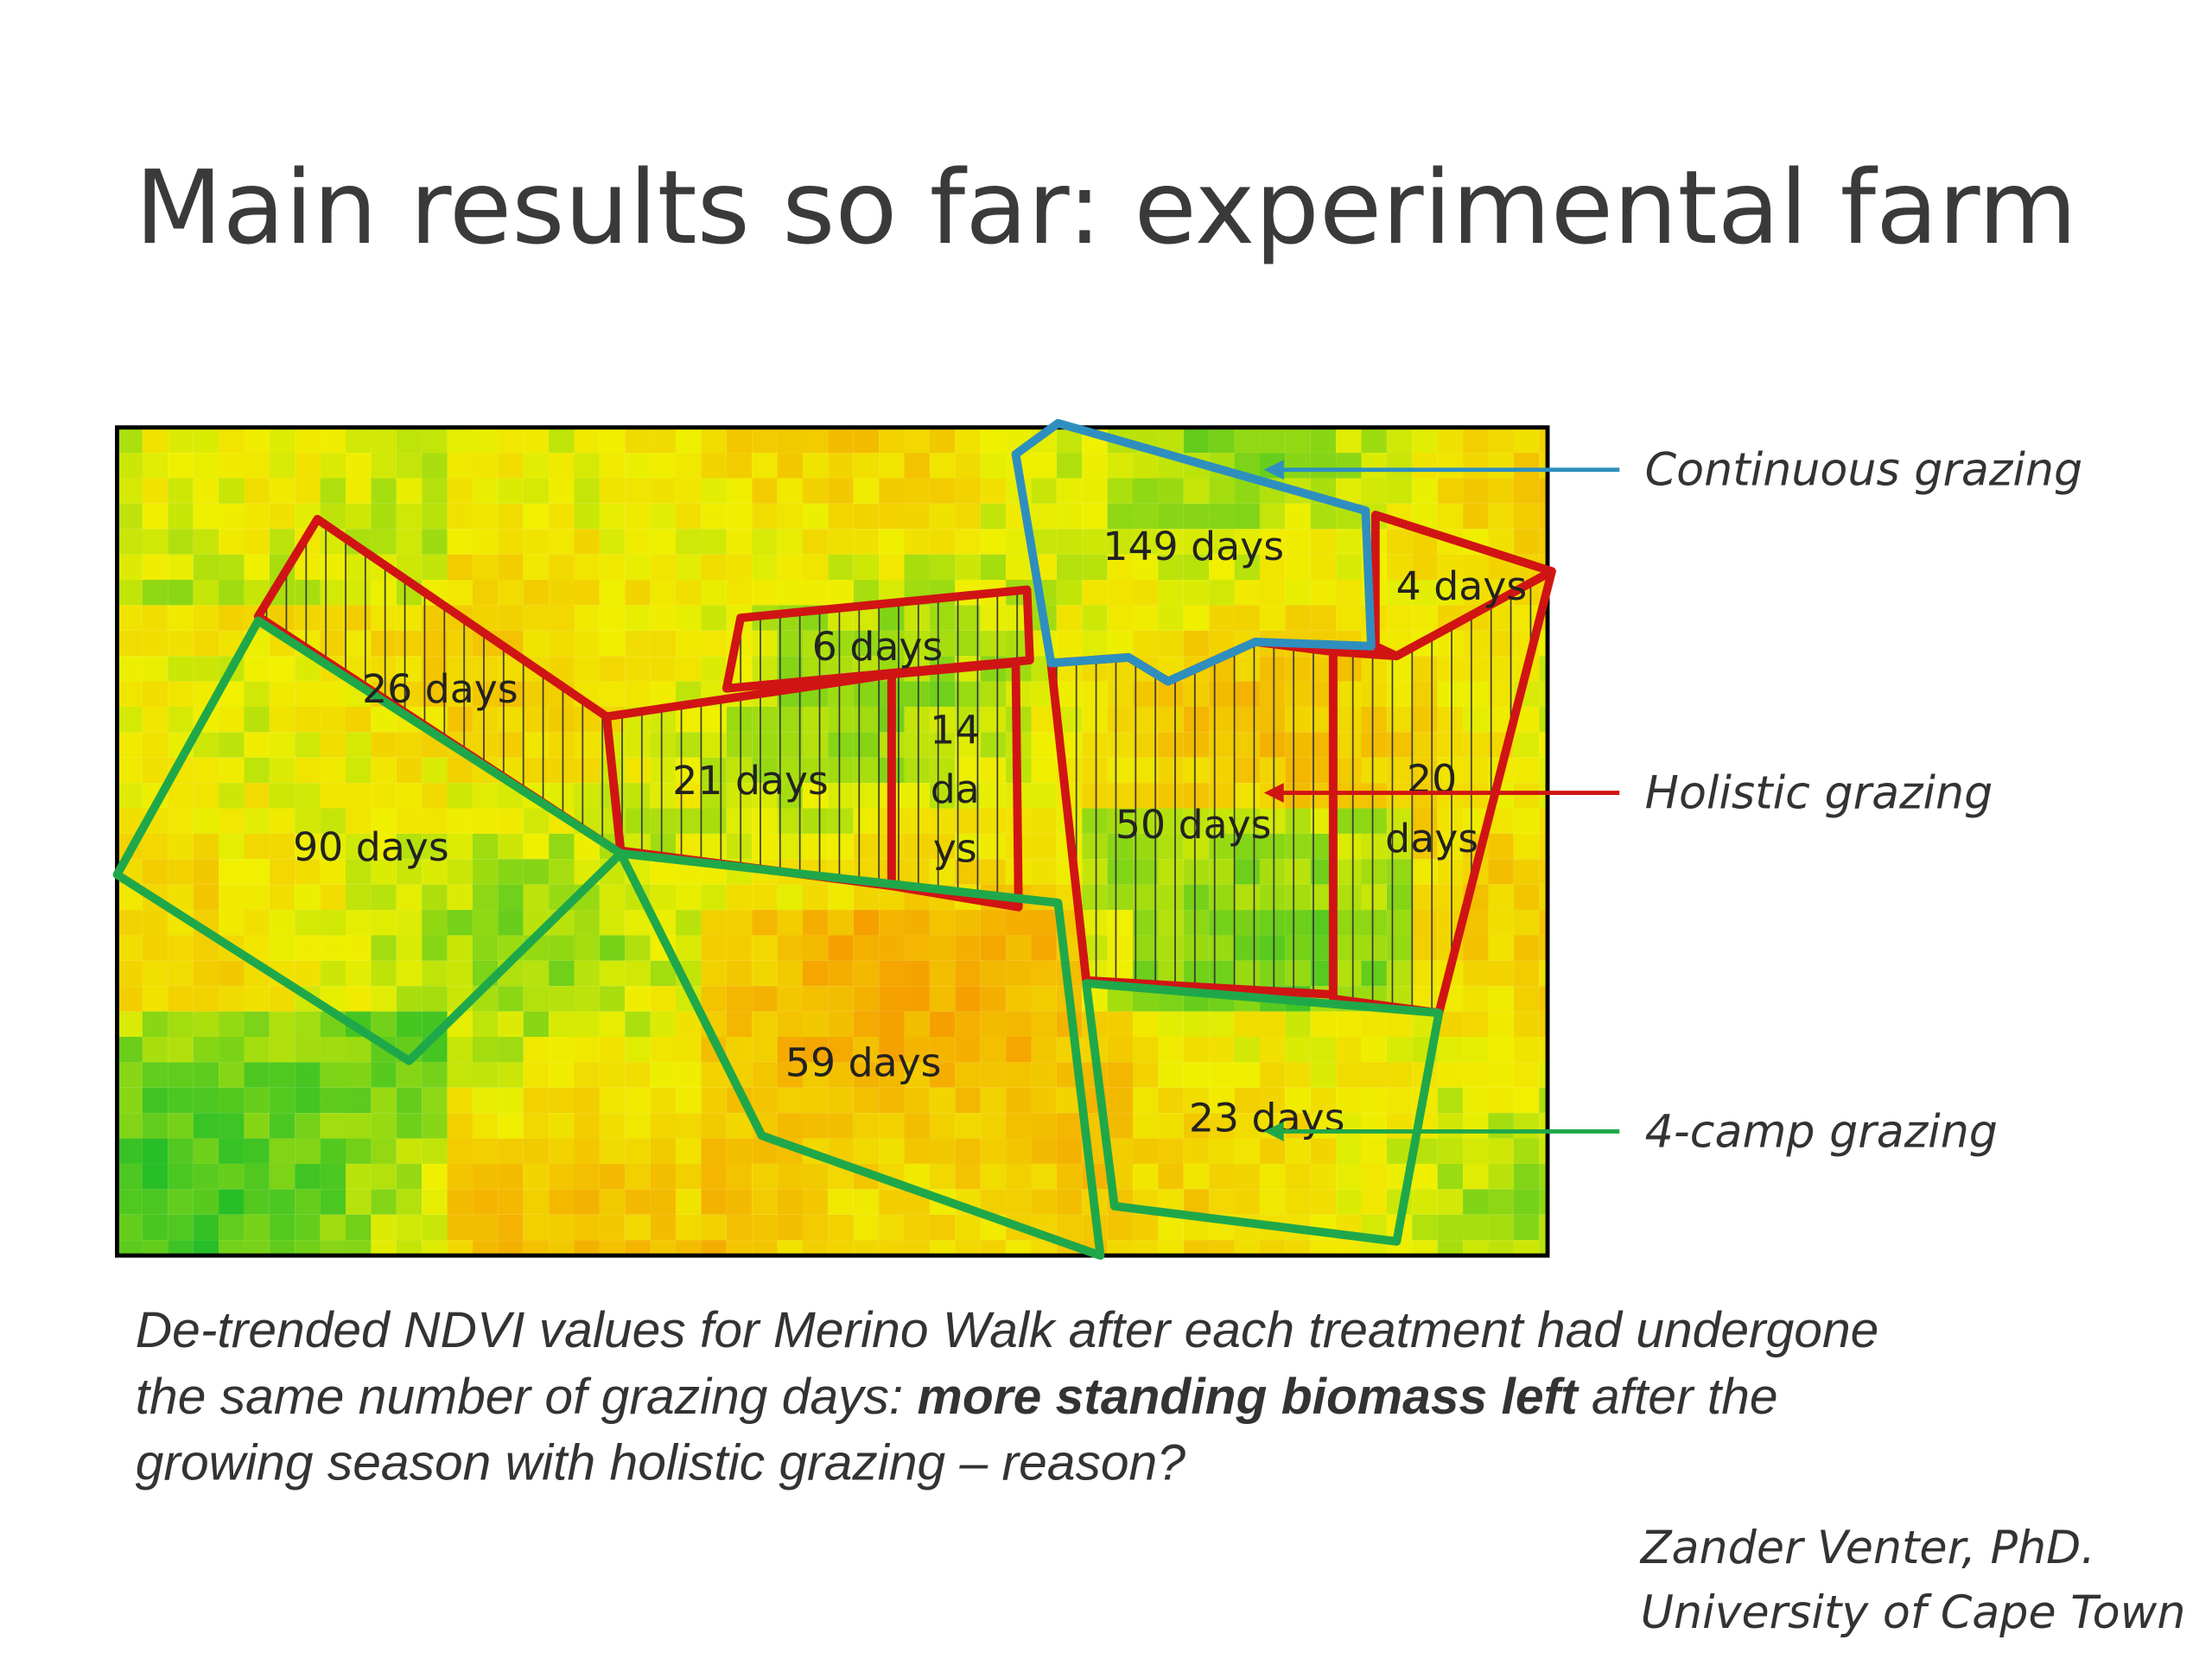 The height and width of the screenshot is (1659, 2212). Describe the element at coordinates (955, 789) in the screenshot. I see `paddock-label: da` at that location.